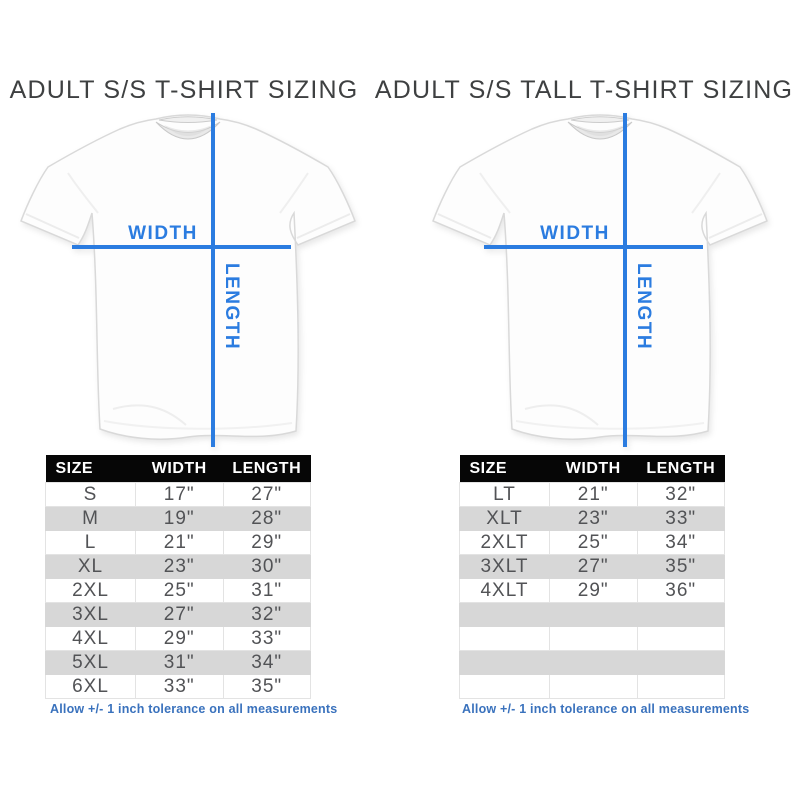 This screenshot has width=800, height=800. What do you see at coordinates (90, 494) in the screenshot?
I see `size-cell: S` at bounding box center [90, 494].